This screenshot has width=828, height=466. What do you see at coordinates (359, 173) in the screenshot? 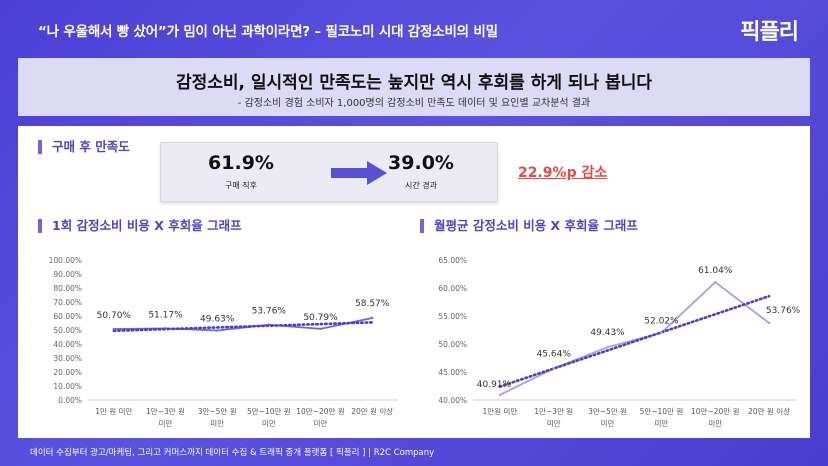
I see `arrow-right-icon` at bounding box center [359, 173].